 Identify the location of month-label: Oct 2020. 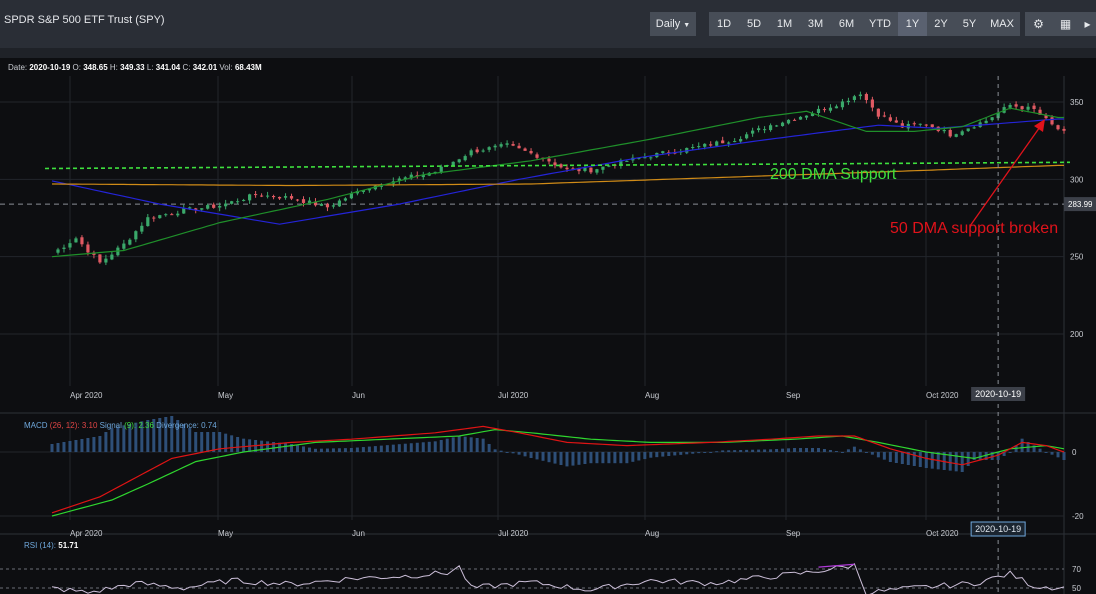
(942, 395).